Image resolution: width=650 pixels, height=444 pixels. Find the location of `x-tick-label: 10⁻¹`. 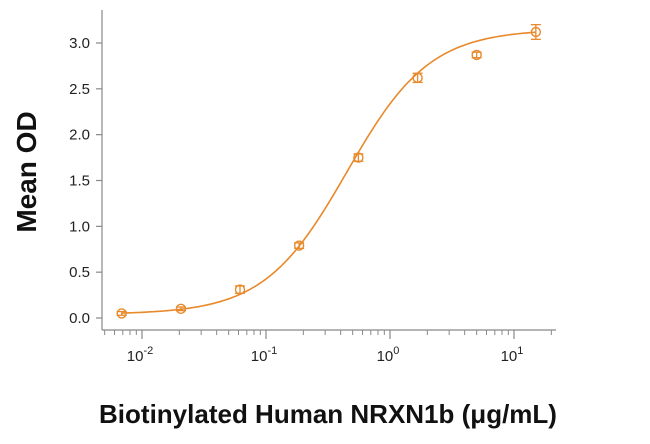

x-tick-label: 10⁻¹ is located at coordinates (264, 355).